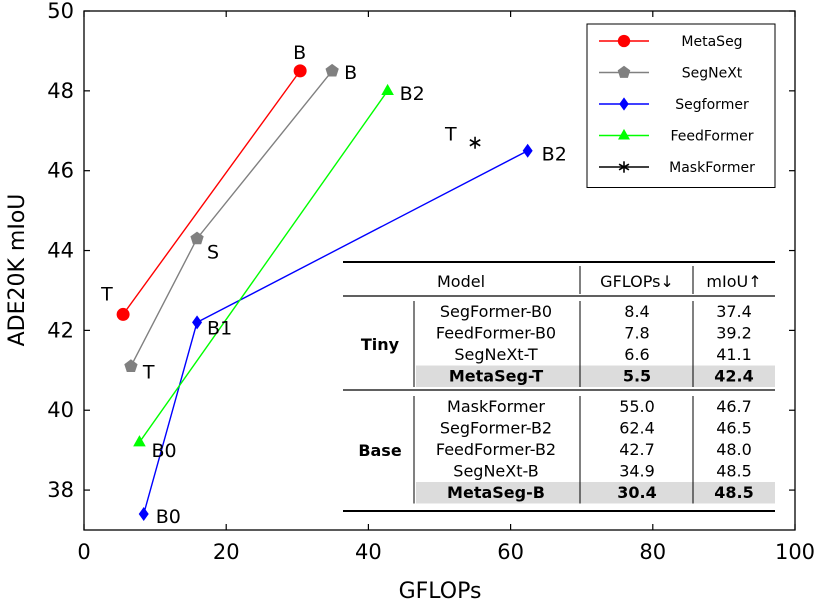  Describe the element at coordinates (734, 354) in the screenshot. I see `table-cell-miou: 41.1` at that location.